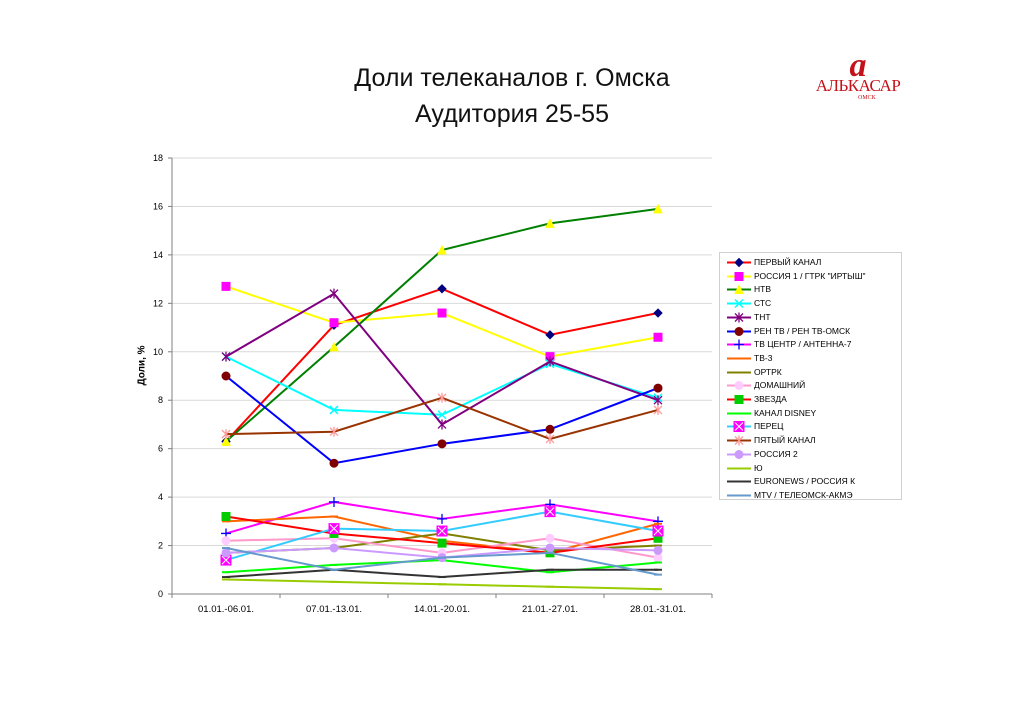 This screenshot has width=1024, height=724. I want to click on legend-label: Ю, so click(758, 467).